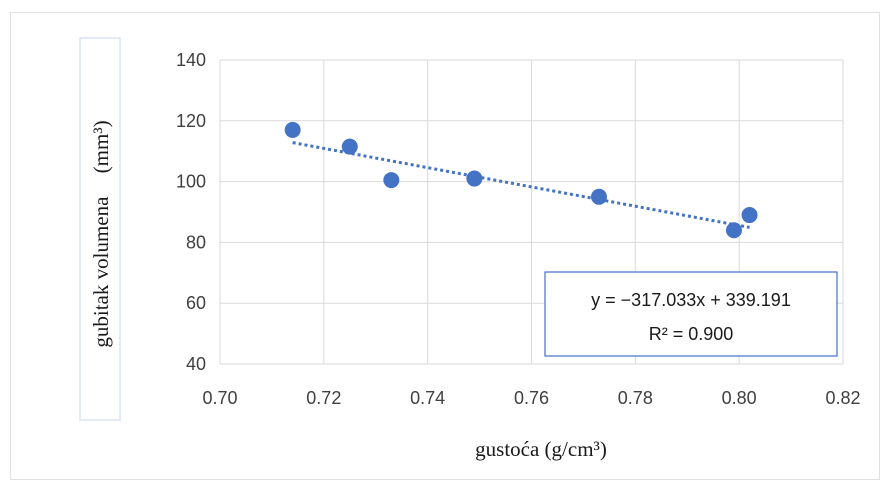 The height and width of the screenshot is (486, 893). Describe the element at coordinates (739, 398) in the screenshot. I see `x-tick-label: 0.80` at that location.